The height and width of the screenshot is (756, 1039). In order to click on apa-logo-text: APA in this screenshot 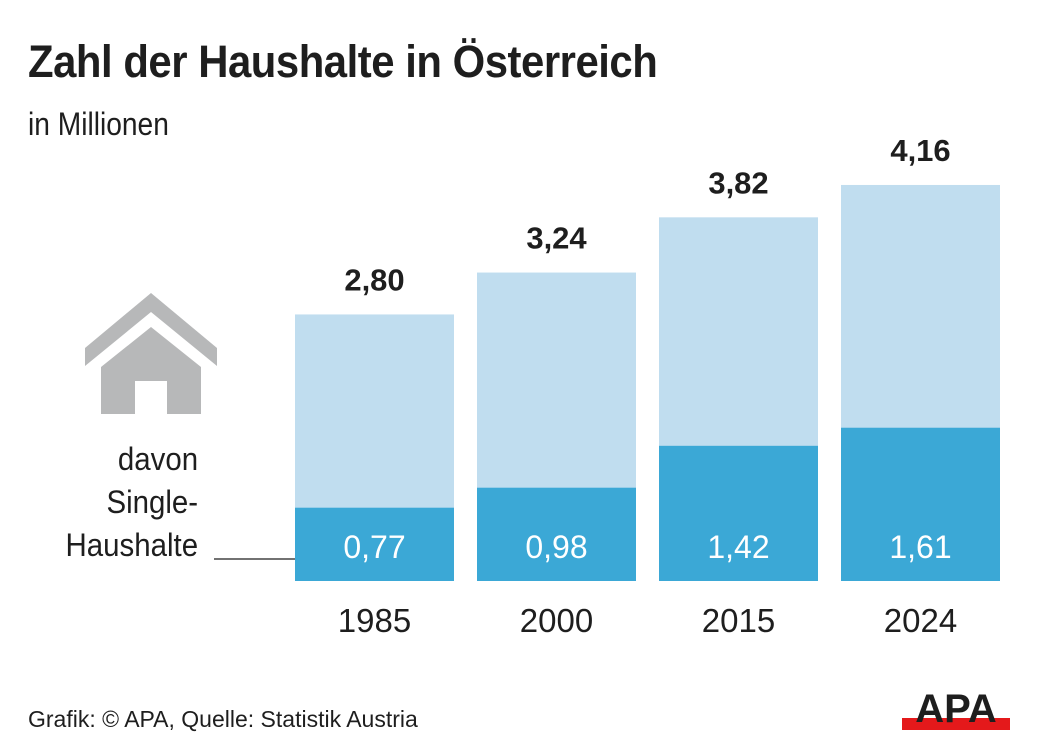, I will do `click(955, 709)`.